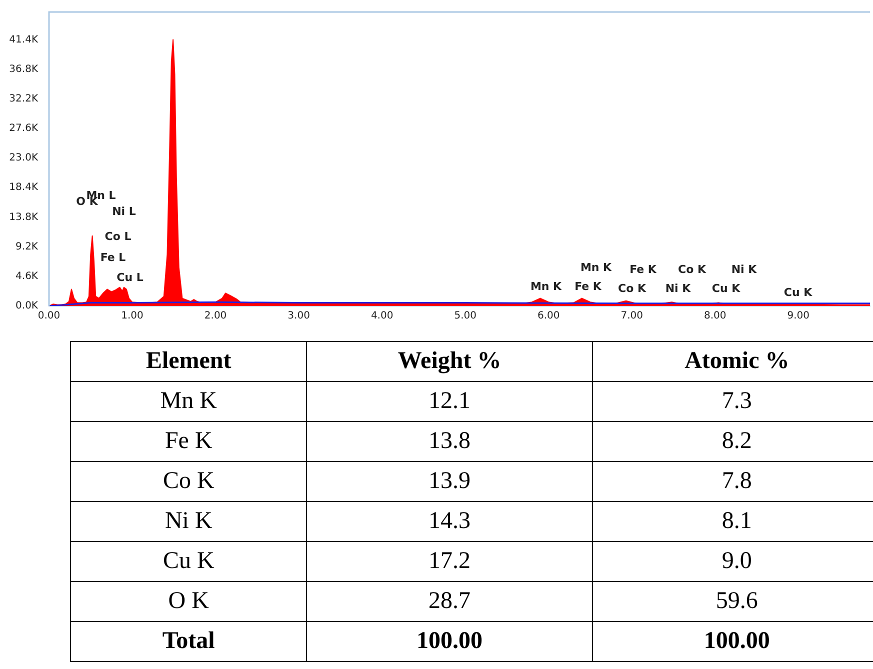 Image resolution: width=873 pixels, height=669 pixels. I want to click on annotation: Ni L, so click(124, 211).